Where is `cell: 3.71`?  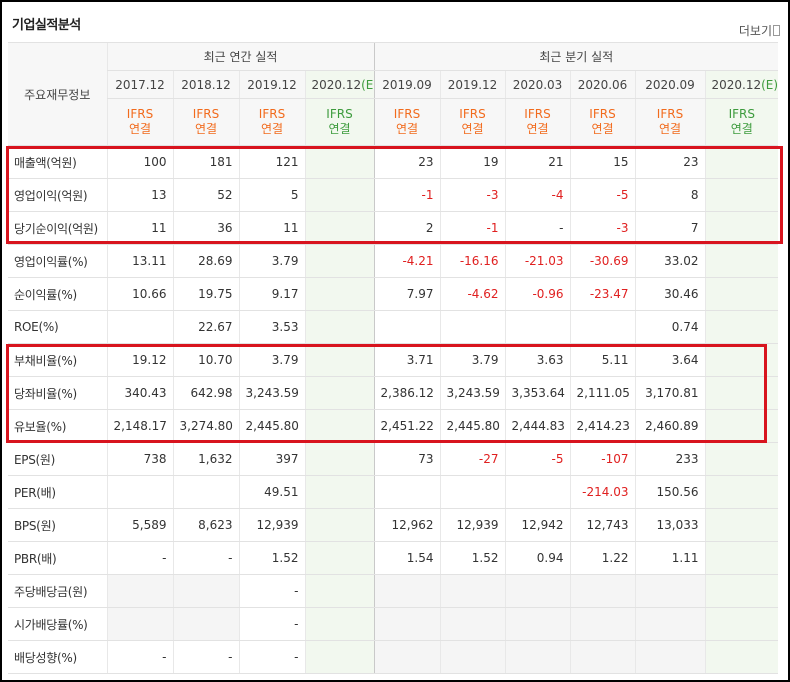 cell: 3.71 is located at coordinates (406, 360).